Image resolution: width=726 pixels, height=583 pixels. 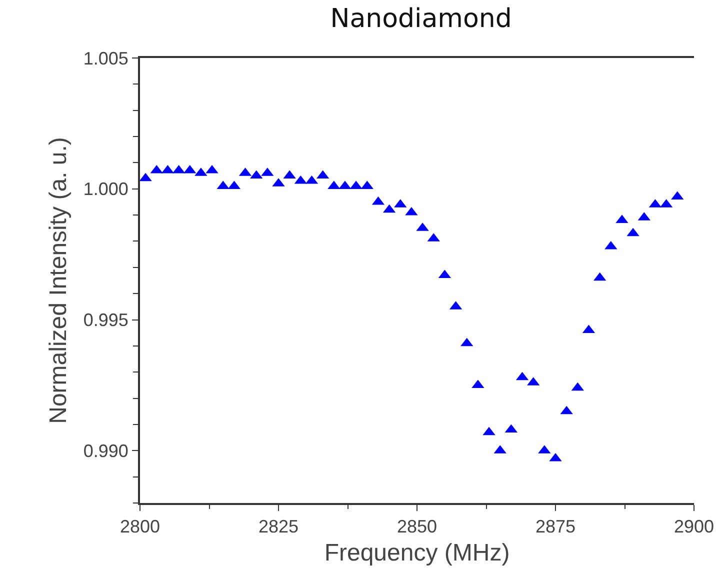 I want to click on y-tick-label: 1.005, so click(x=105, y=58).